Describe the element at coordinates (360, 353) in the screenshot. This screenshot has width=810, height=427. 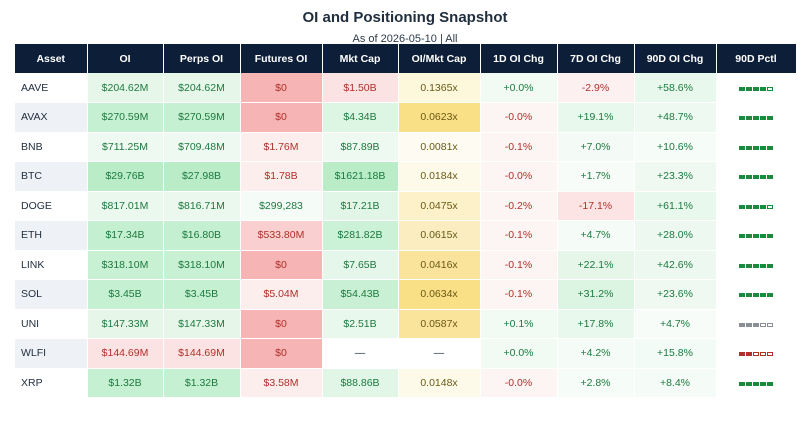
I see `value-cell-mkt-cap: —` at that location.